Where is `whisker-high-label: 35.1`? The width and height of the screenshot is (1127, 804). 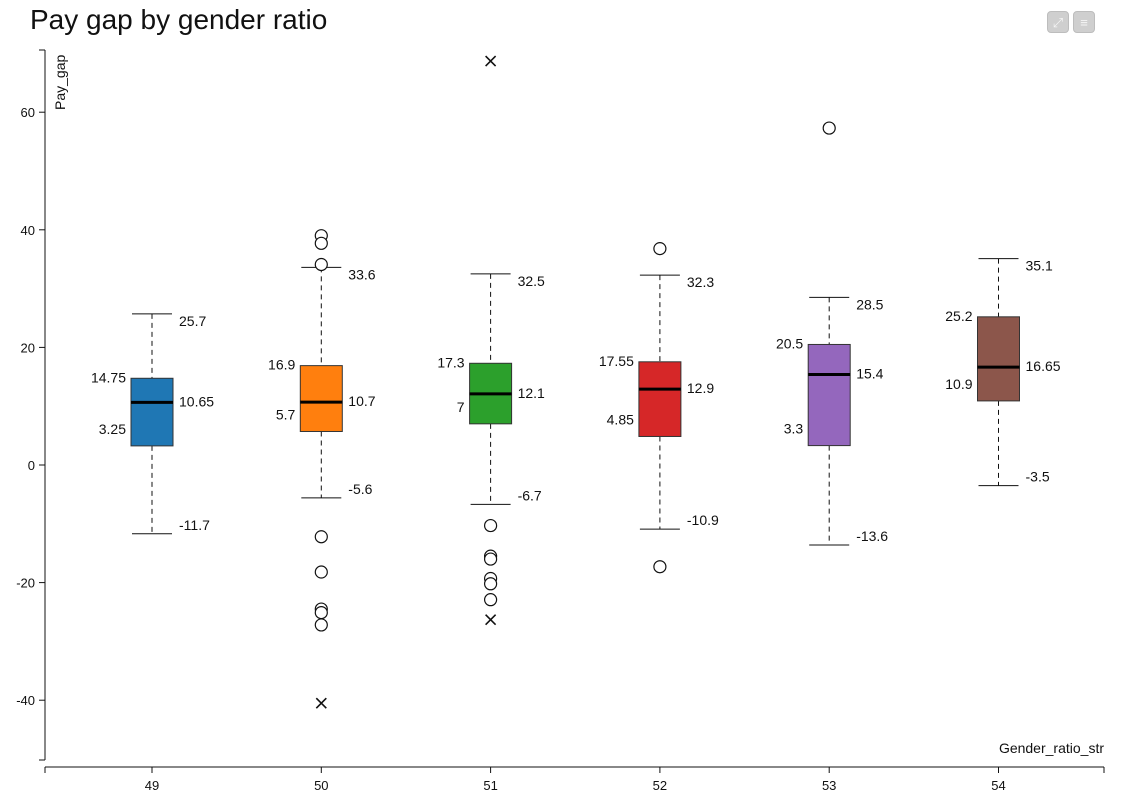
whisker-high-label: 35.1 is located at coordinates (1039, 266).